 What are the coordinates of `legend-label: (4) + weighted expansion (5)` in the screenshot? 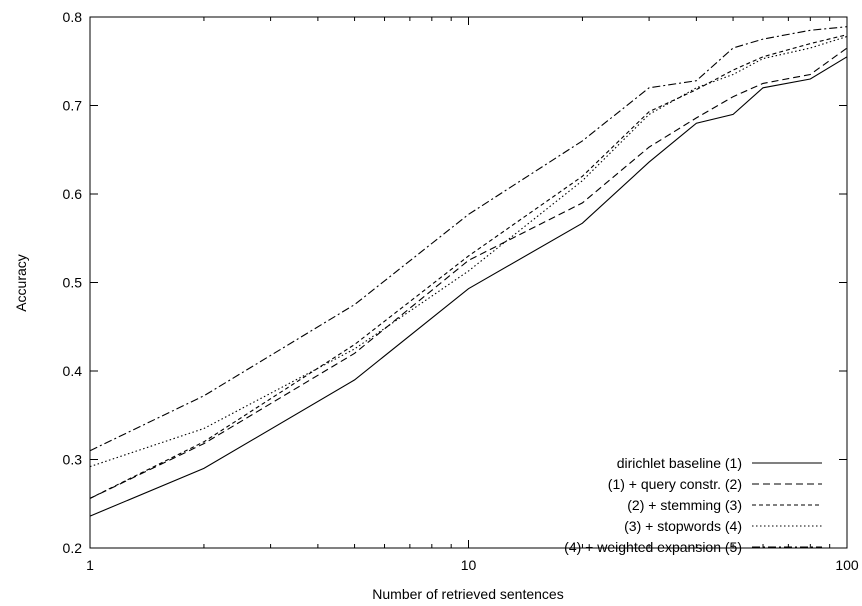 It's located at (653, 547).